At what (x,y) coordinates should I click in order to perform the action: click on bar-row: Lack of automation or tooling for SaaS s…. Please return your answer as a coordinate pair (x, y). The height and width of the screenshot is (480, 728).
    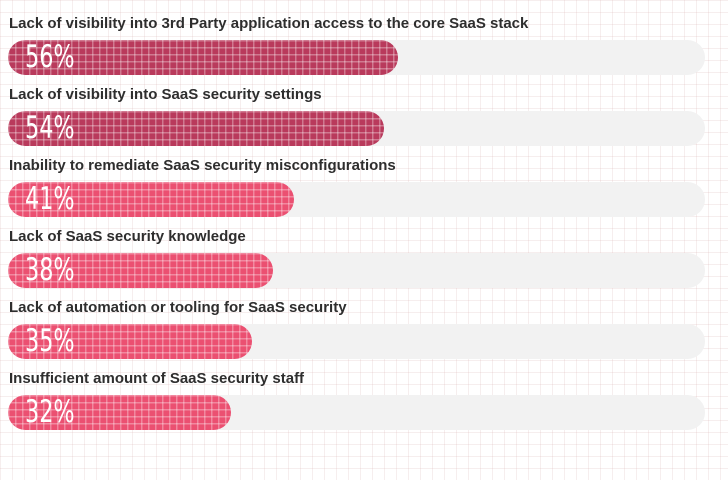
    Looking at the image, I should click on (356, 327).